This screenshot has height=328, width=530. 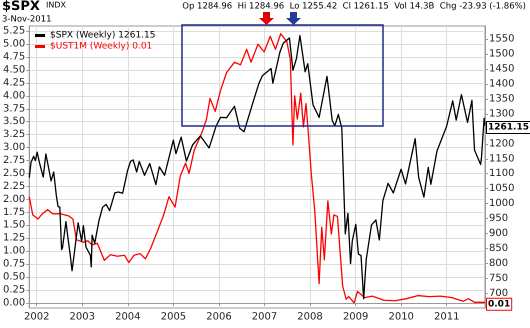 I want to click on x-tick-label: 2006, so click(x=219, y=317).